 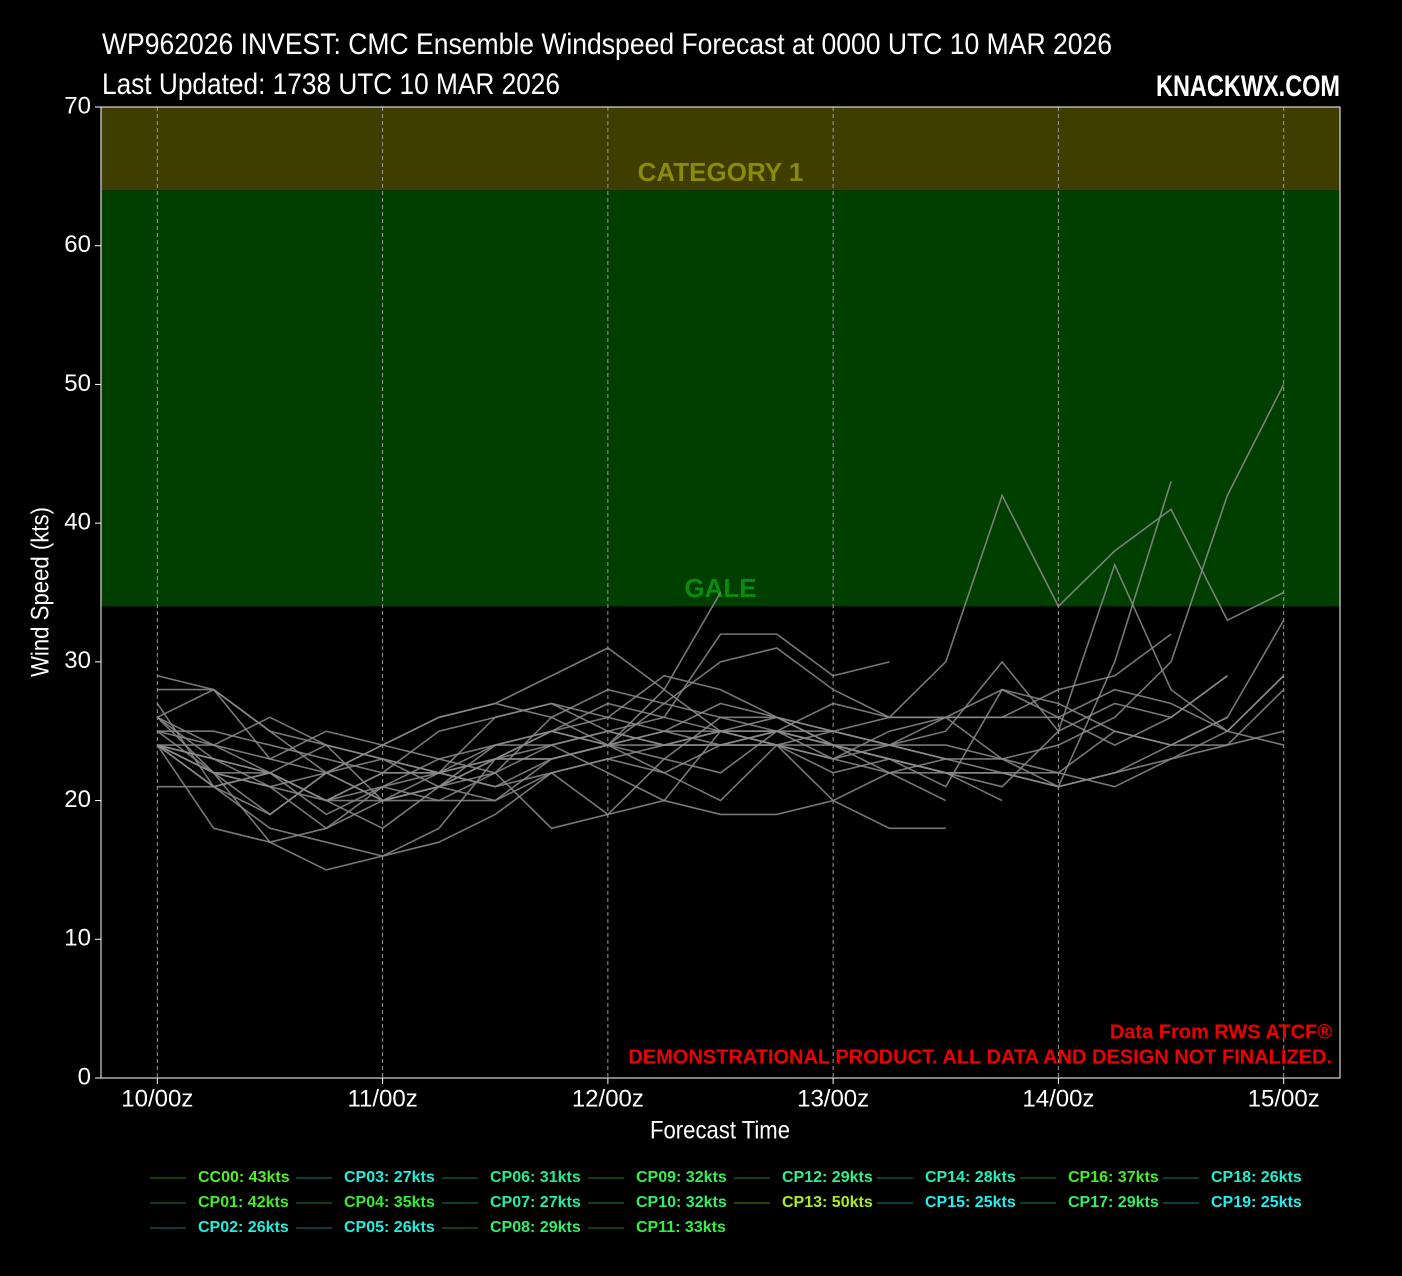 What do you see at coordinates (77, 105) in the screenshot?
I see `y-tick-label: 70` at bounding box center [77, 105].